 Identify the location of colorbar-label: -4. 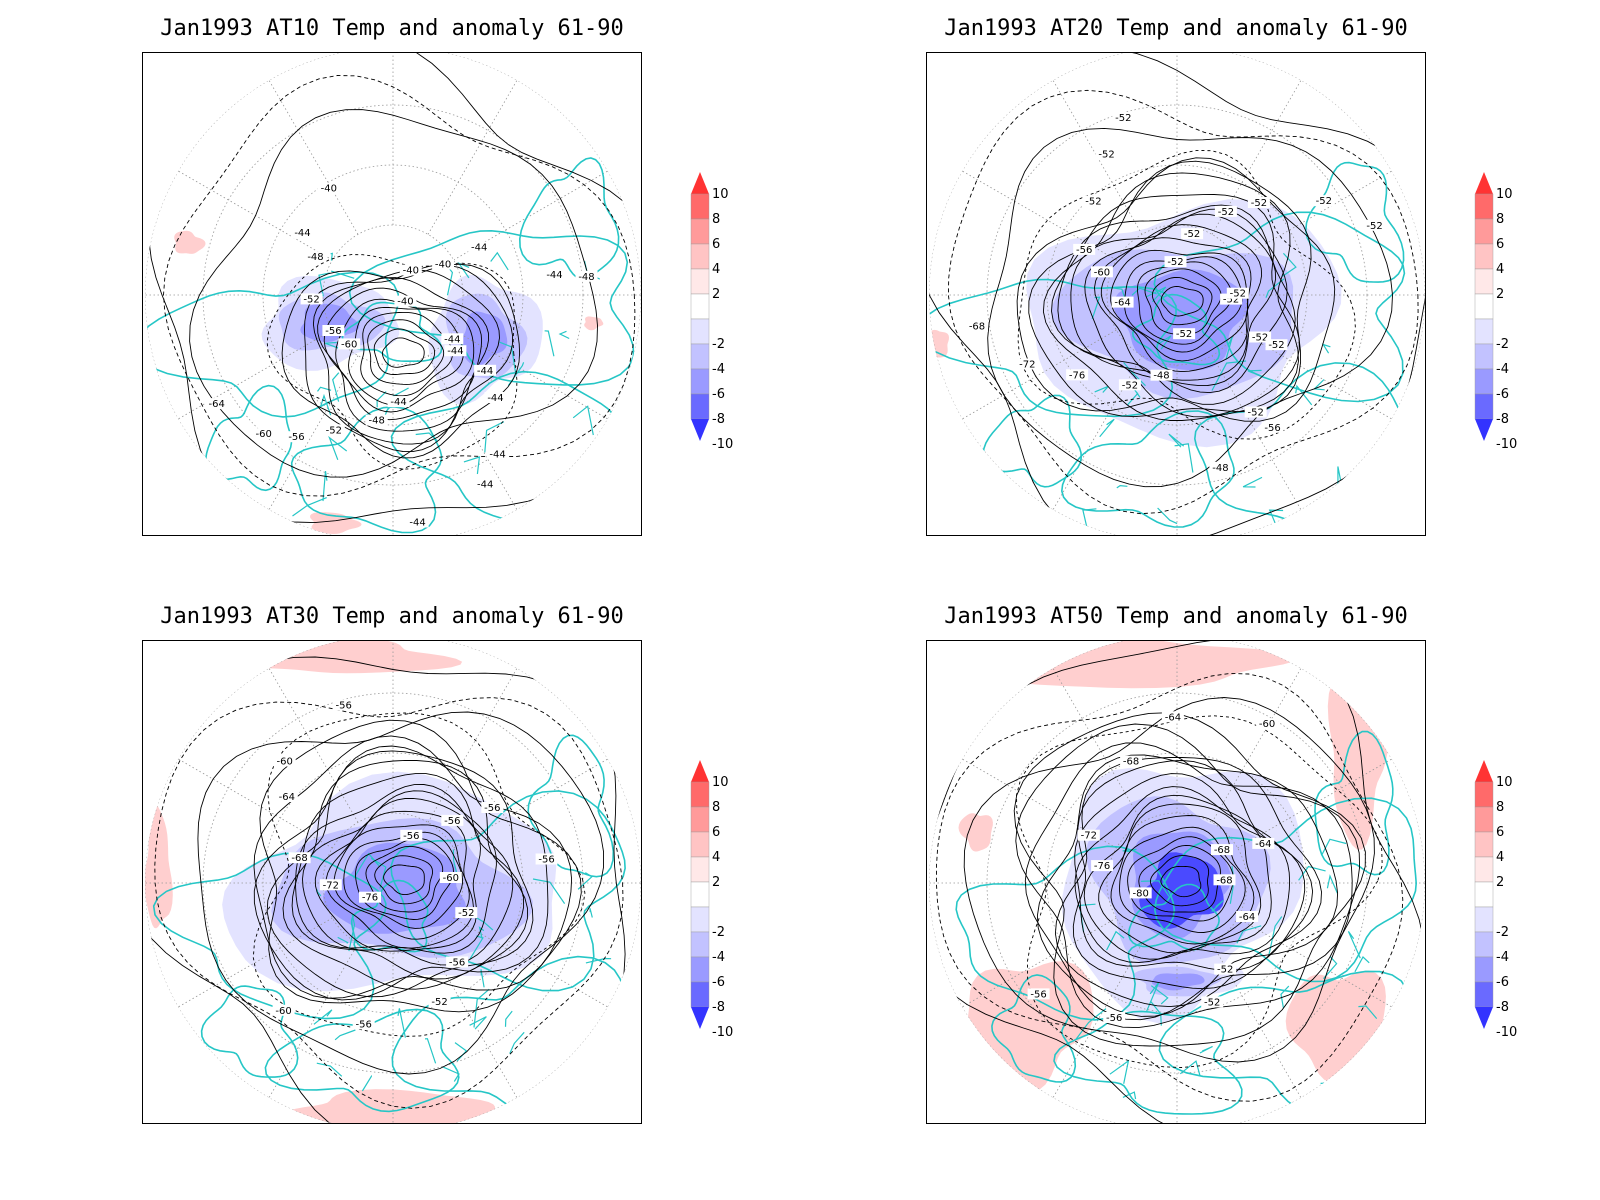
(1502, 369).